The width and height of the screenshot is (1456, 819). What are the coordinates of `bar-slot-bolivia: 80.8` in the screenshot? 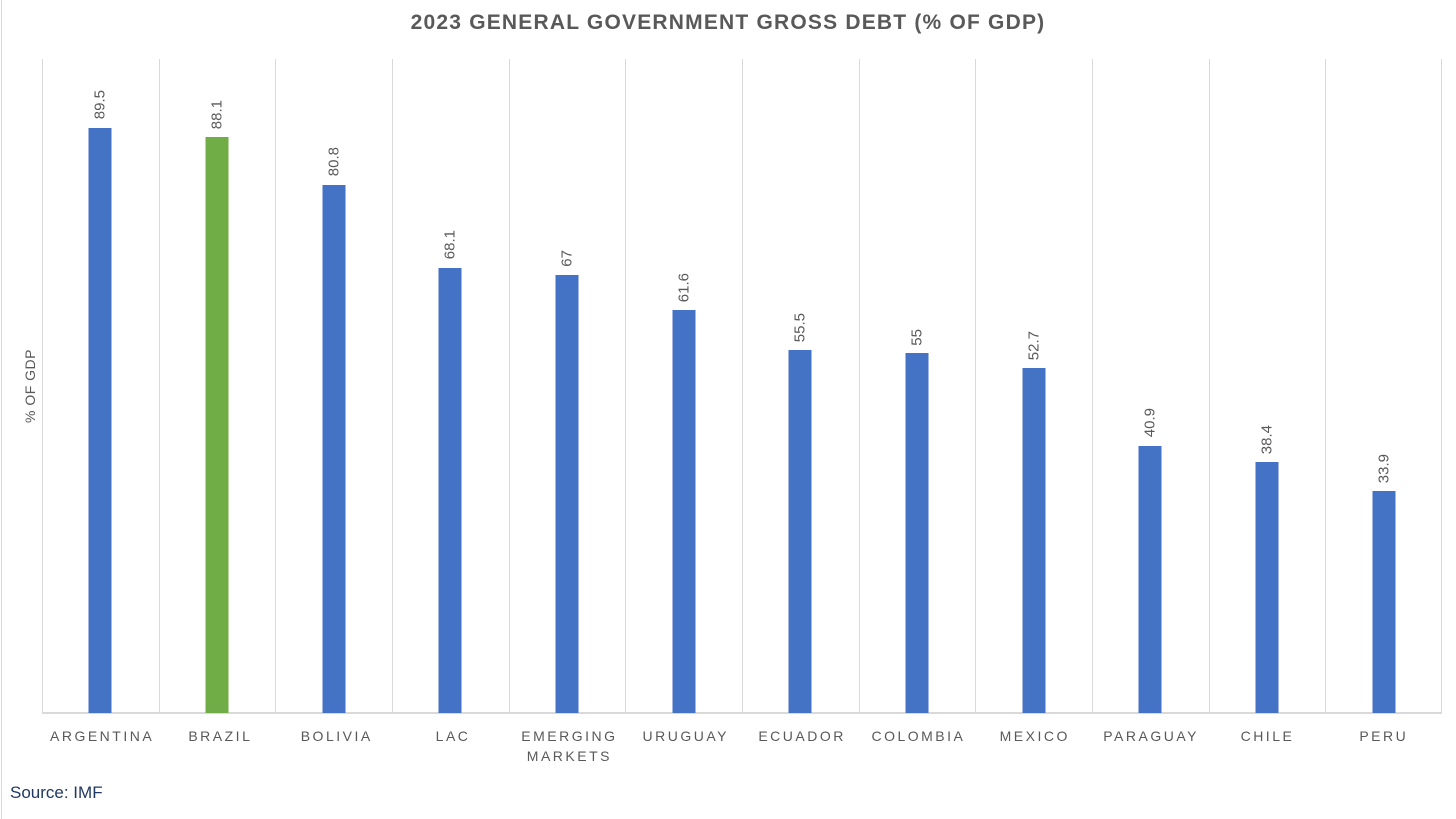 It's located at (333, 386).